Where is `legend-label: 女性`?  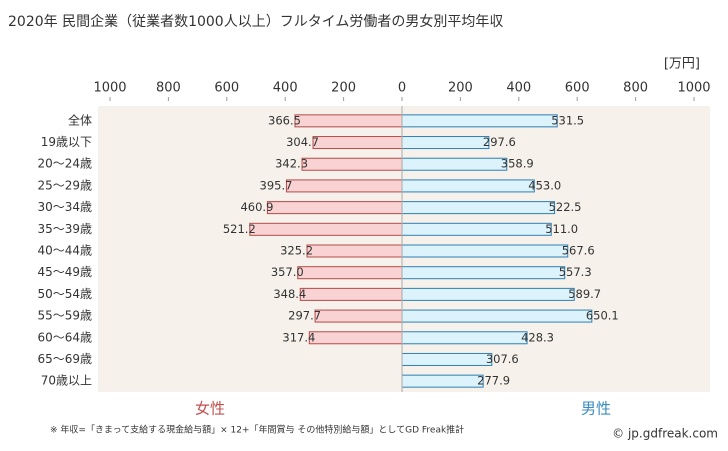
legend-label: 女性 is located at coordinates (210, 409).